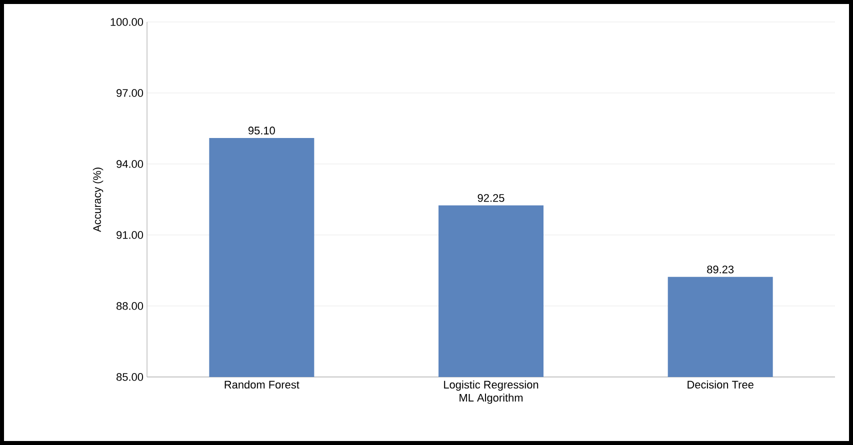 The height and width of the screenshot is (445, 853). I want to click on data-label: 92.25, so click(491, 198).